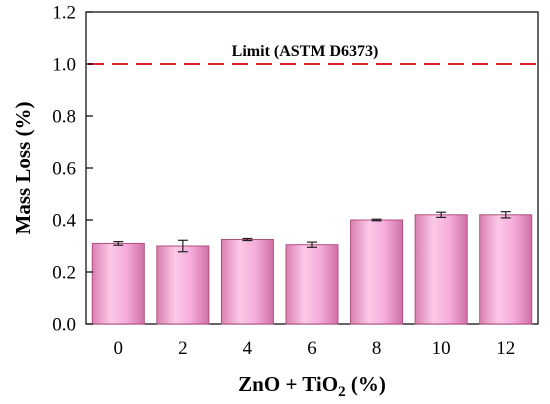 This screenshot has height=404, width=550. What do you see at coordinates (119, 348) in the screenshot?
I see `x-tick-label: 0` at bounding box center [119, 348].